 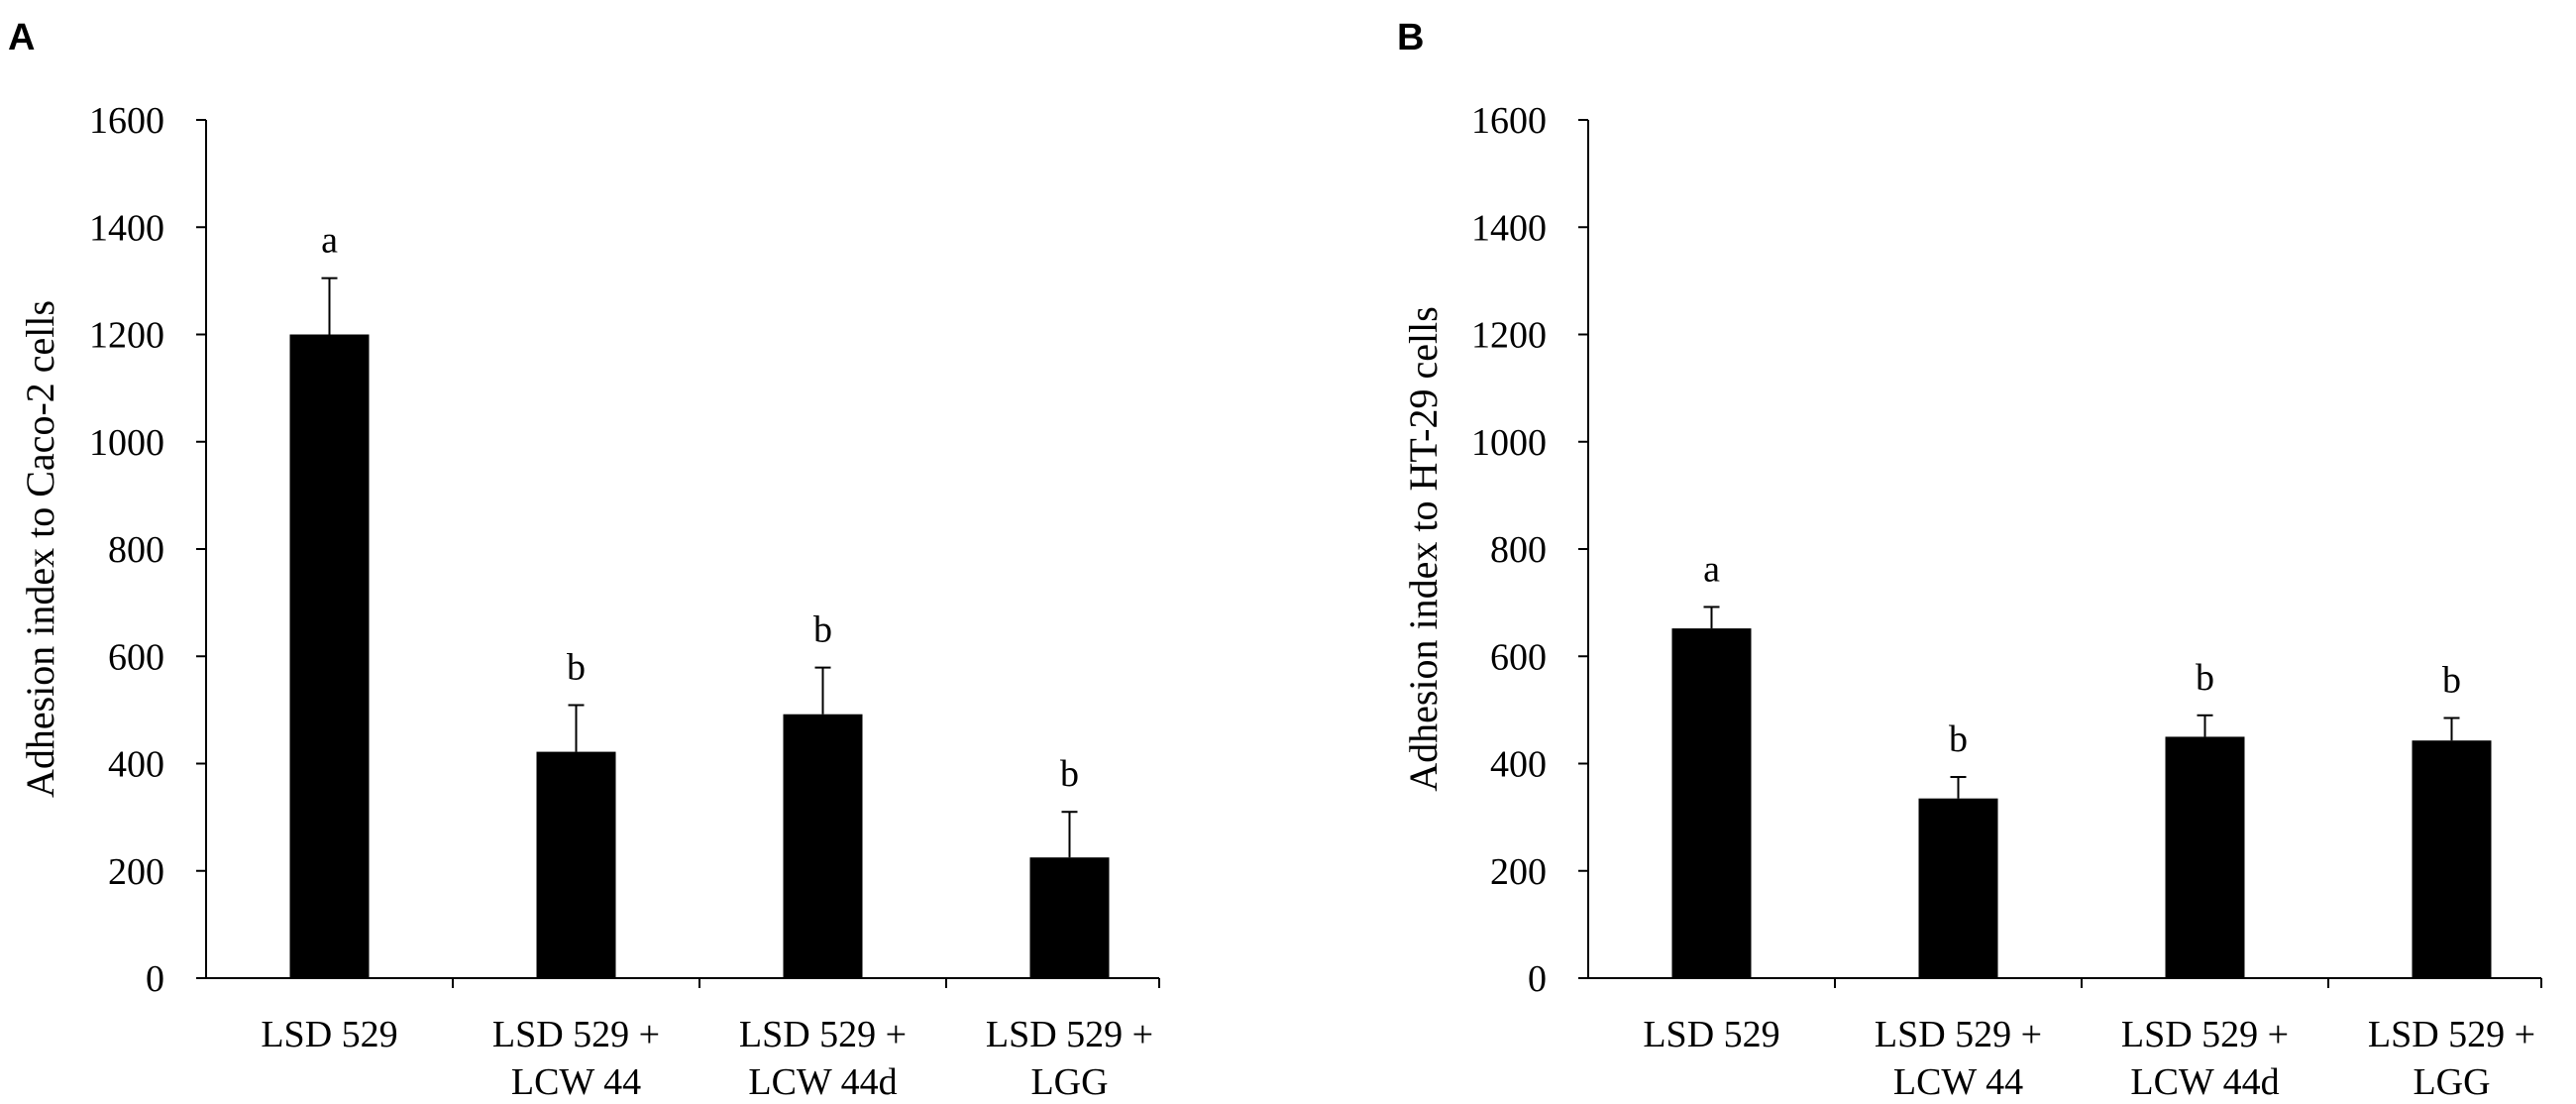 I want to click on panel-b-y-tick-label: 200, so click(x=1518, y=872).